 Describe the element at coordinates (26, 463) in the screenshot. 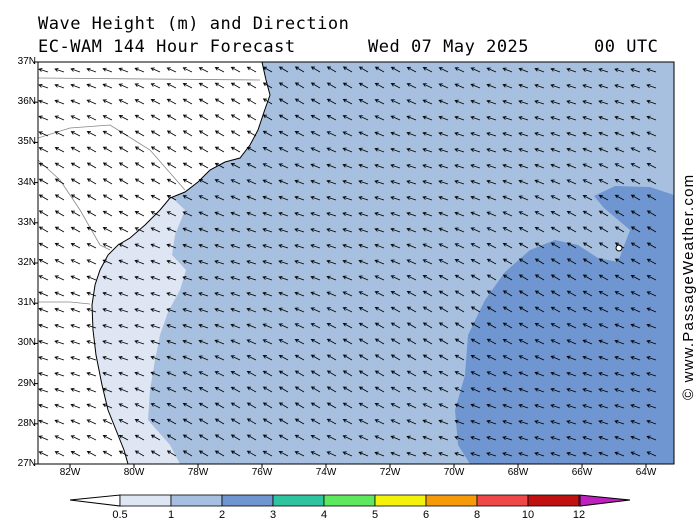

I see `lat-label: 27N` at that location.